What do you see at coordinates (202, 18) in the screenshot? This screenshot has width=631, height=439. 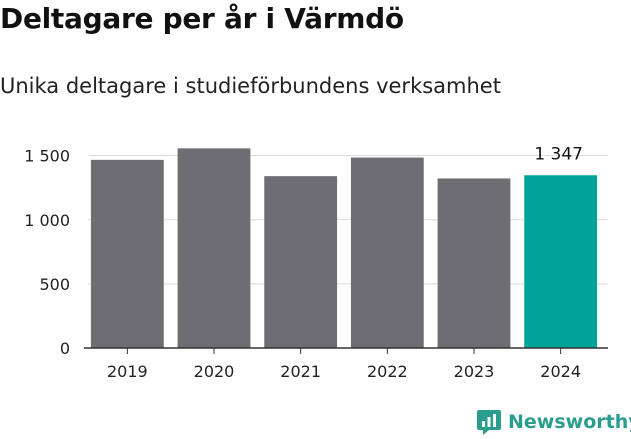 I see `chart-title: Deltagare per år i Värmdö` at bounding box center [202, 18].